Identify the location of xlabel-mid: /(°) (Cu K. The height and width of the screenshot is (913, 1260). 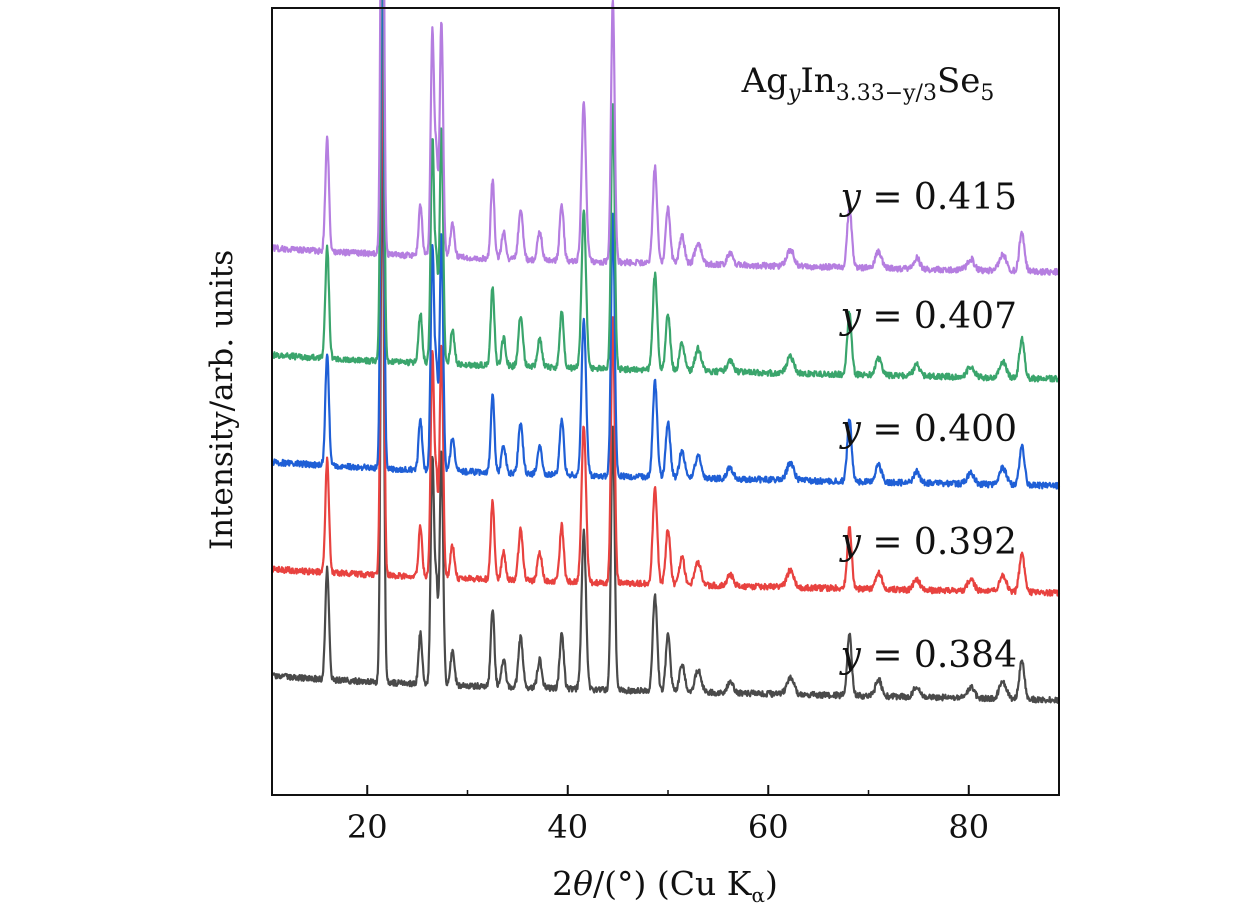
(673, 883).